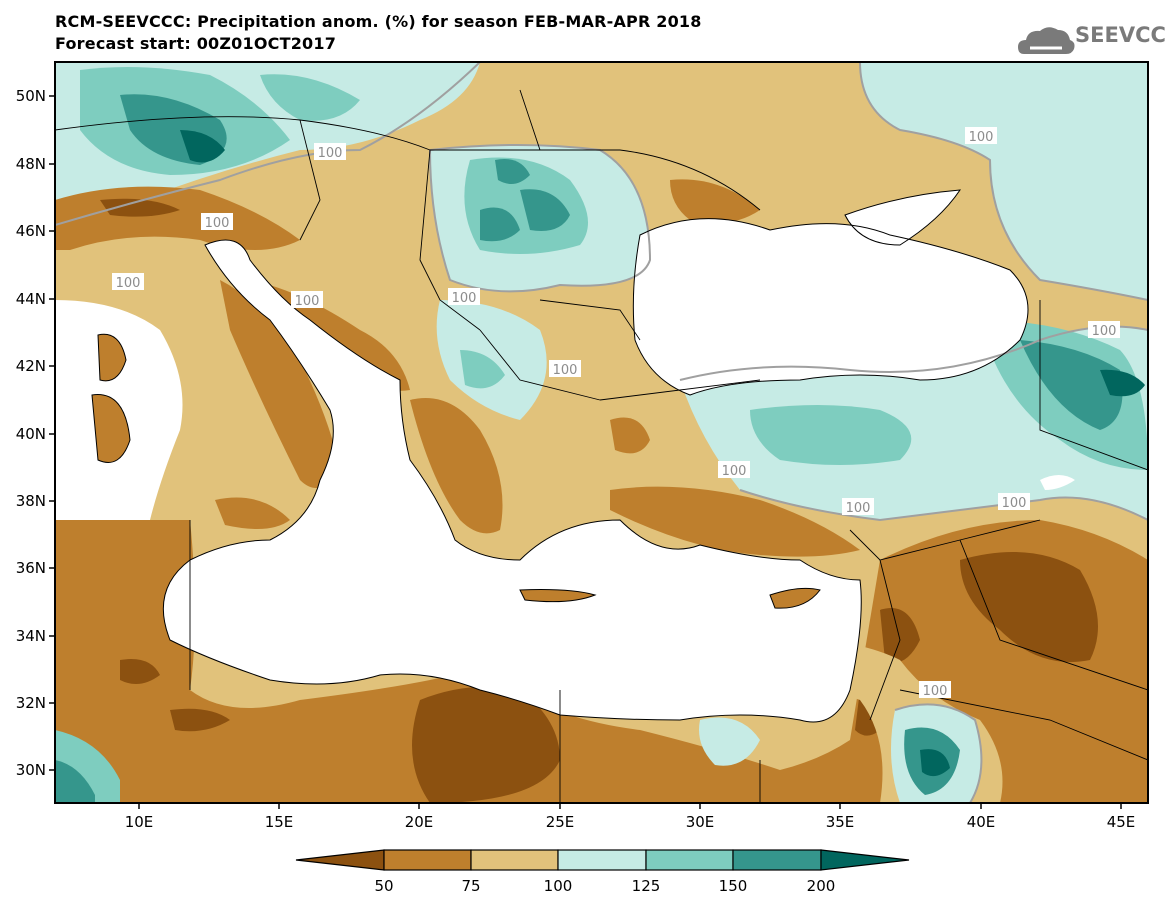 The width and height of the screenshot is (1165, 907). I want to click on legend-tick: 125, so click(646, 886).